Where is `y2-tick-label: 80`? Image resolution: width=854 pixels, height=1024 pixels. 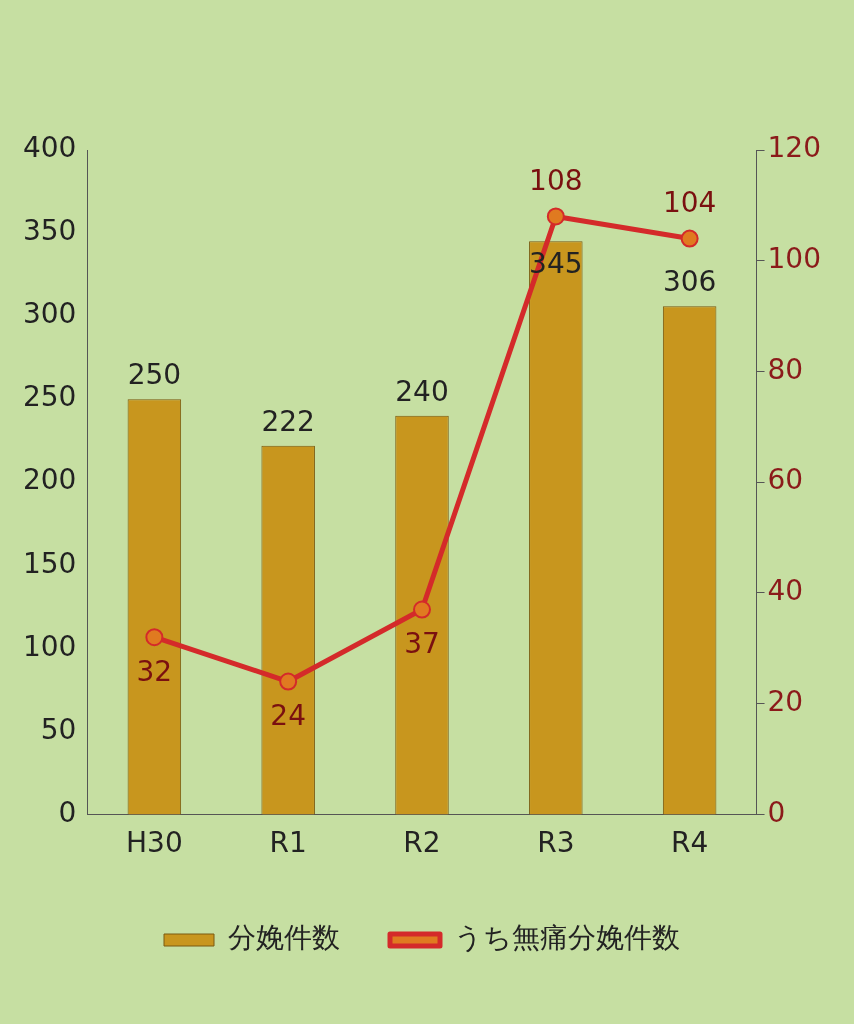
y2-tick-label: 80 is located at coordinates (785, 369).